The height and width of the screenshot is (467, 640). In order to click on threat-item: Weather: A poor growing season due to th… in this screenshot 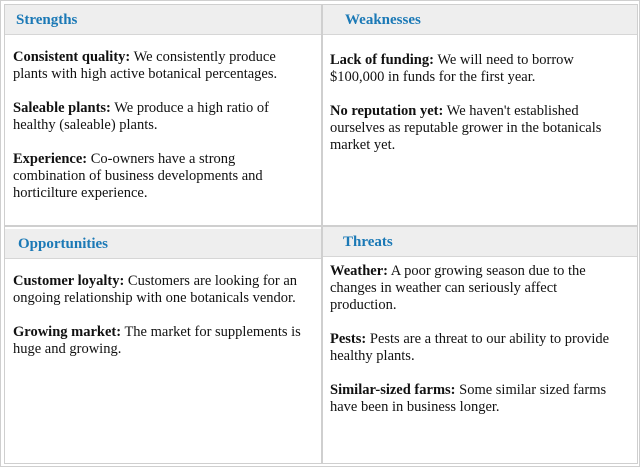, I will do `click(477, 288)`.